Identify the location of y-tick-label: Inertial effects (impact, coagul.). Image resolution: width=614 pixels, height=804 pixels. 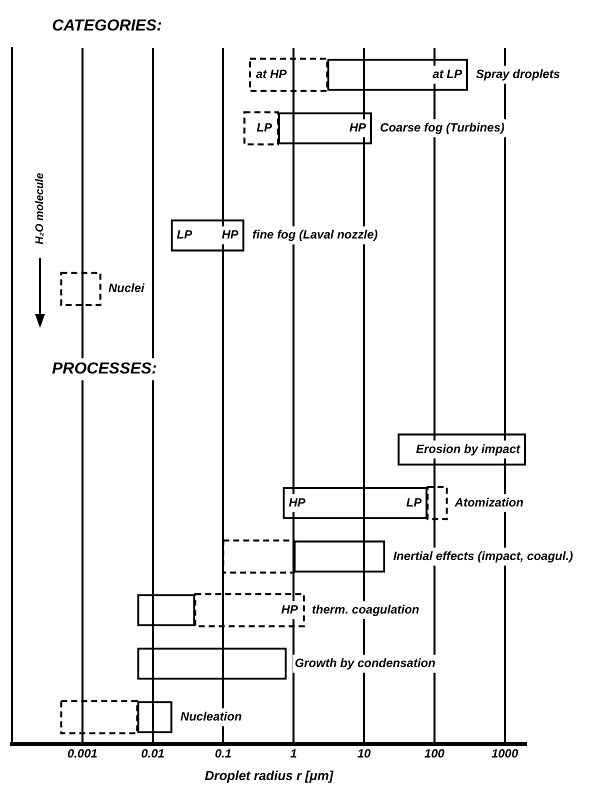
(483, 555).